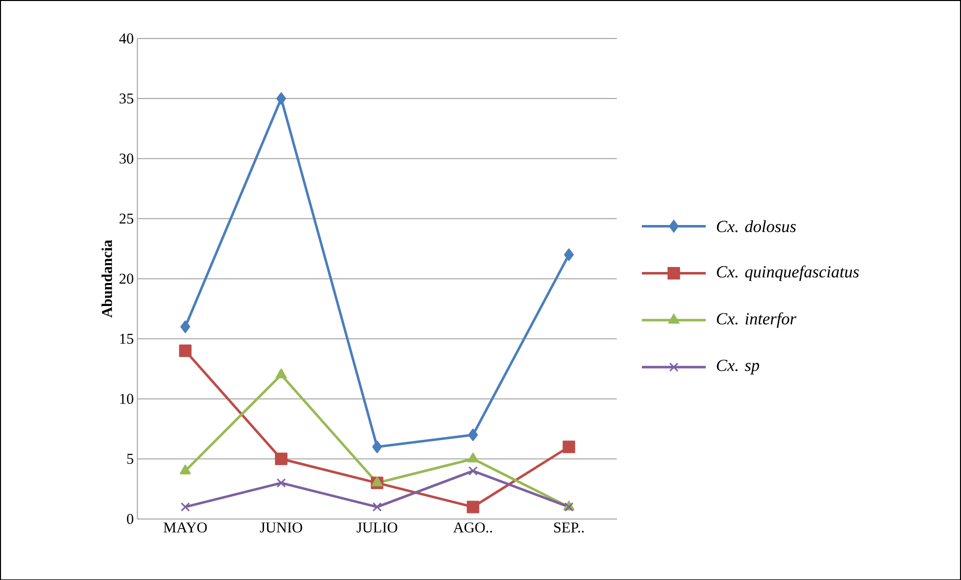  I want to click on legend-label: Cx. dolosus, so click(756, 226).